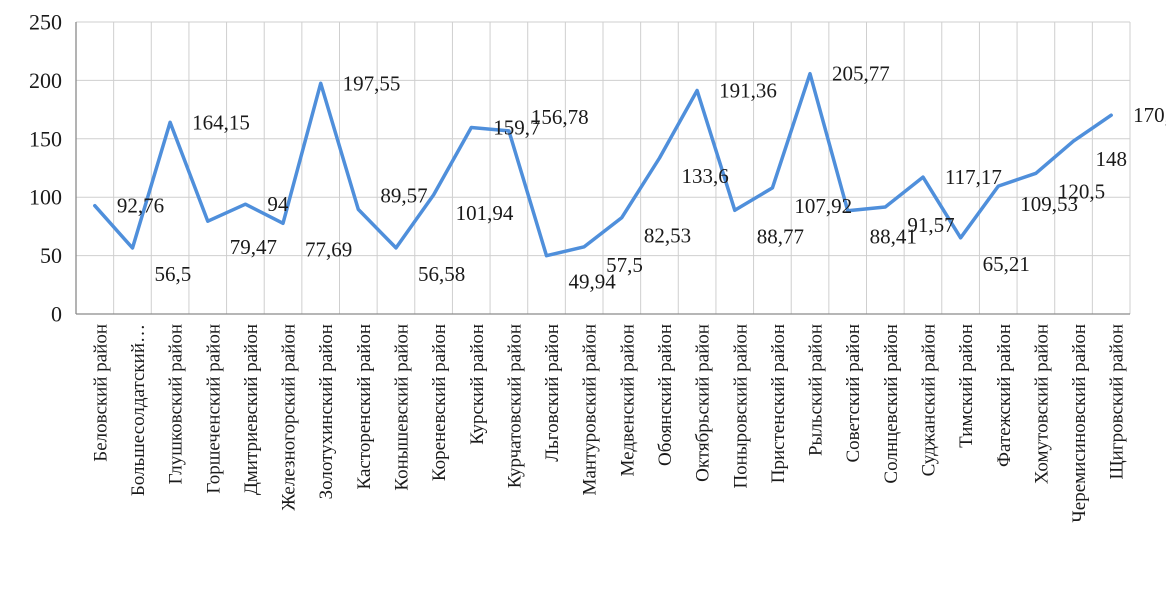 Image resolution: width=1166 pixels, height=609 pixels. What do you see at coordinates (1079, 423) in the screenshot?
I see `x-tick-label: Черемисиновский район` at bounding box center [1079, 423].